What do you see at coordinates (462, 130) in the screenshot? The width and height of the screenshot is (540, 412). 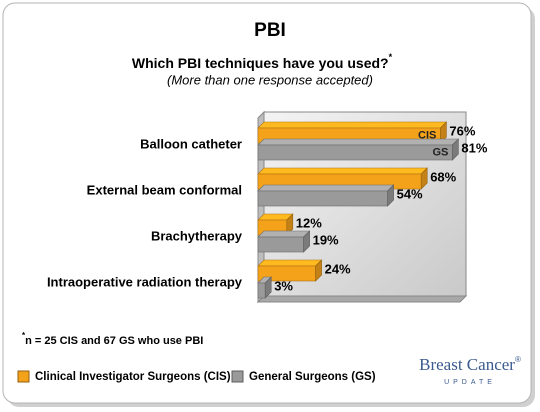 I see `value-label: 76%` at bounding box center [462, 130].